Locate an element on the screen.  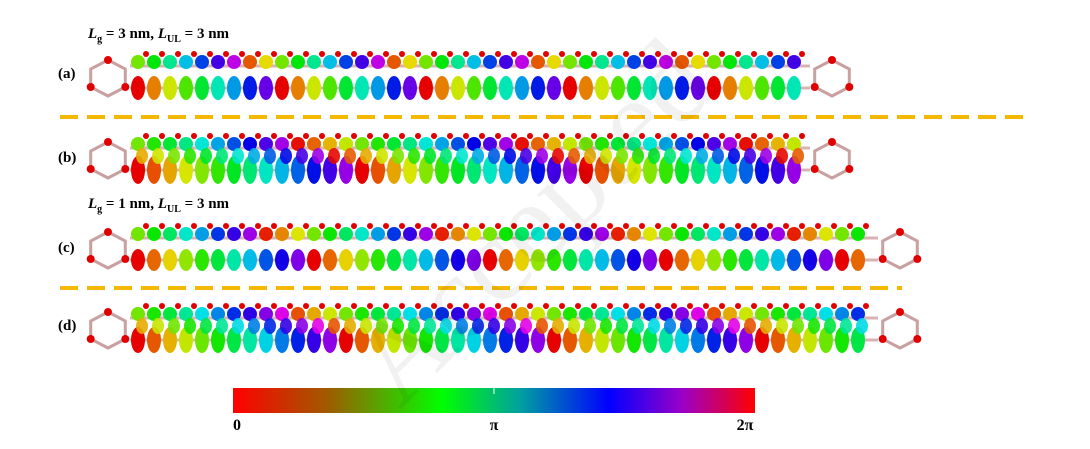
colorbar-tick-label: 2π is located at coordinates (745, 425).